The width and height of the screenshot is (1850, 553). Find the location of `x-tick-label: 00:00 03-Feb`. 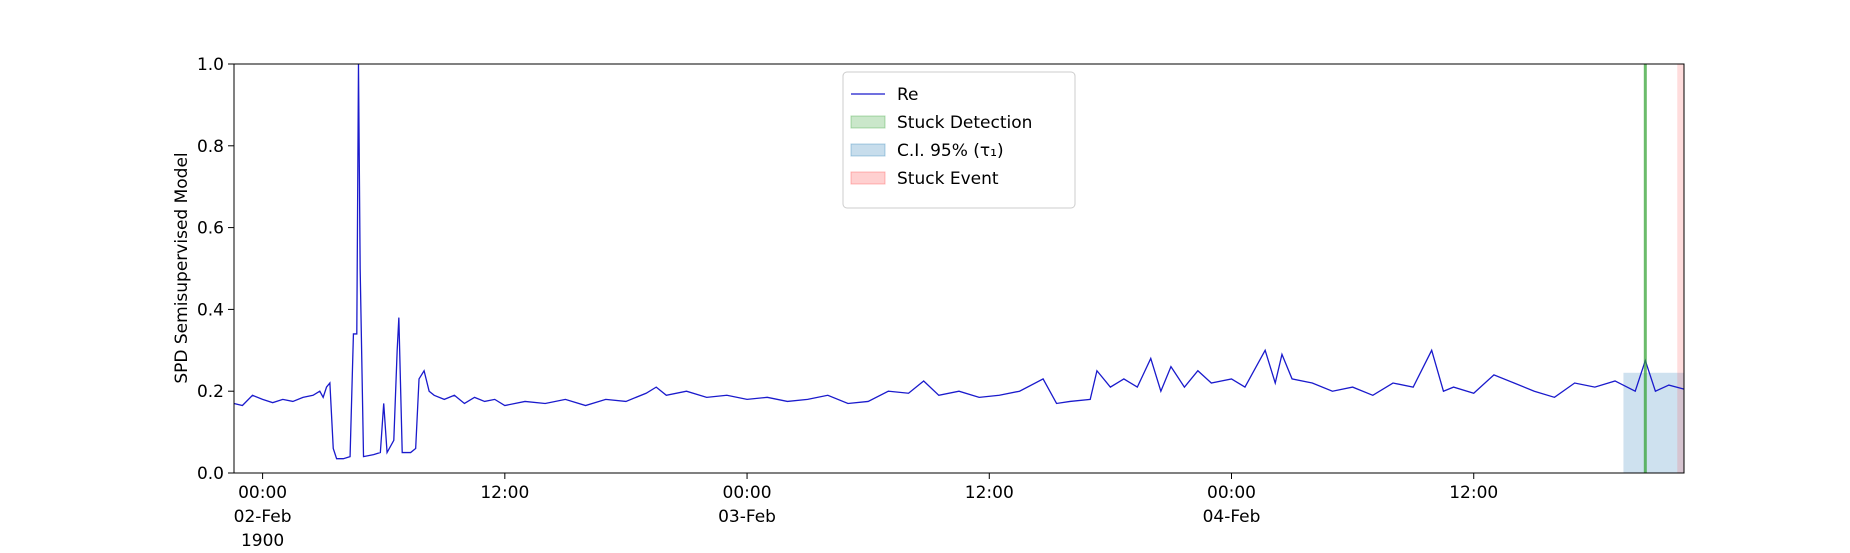

x-tick-label: 00:00 03-Feb is located at coordinates (747, 505).